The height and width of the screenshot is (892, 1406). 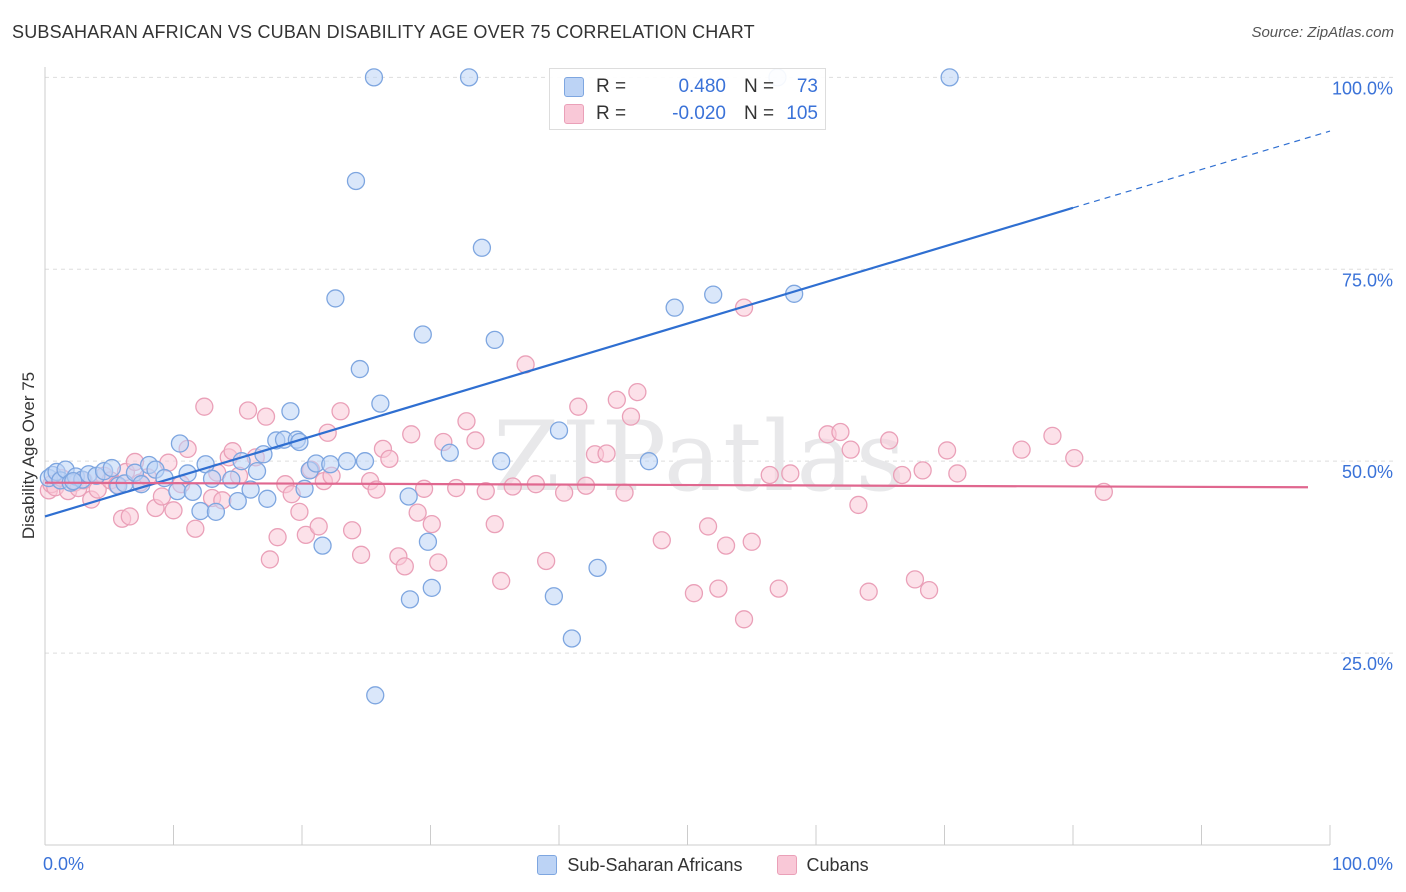 I want to click on x-tick-label-max: 100.0%, so click(x=1362, y=864).